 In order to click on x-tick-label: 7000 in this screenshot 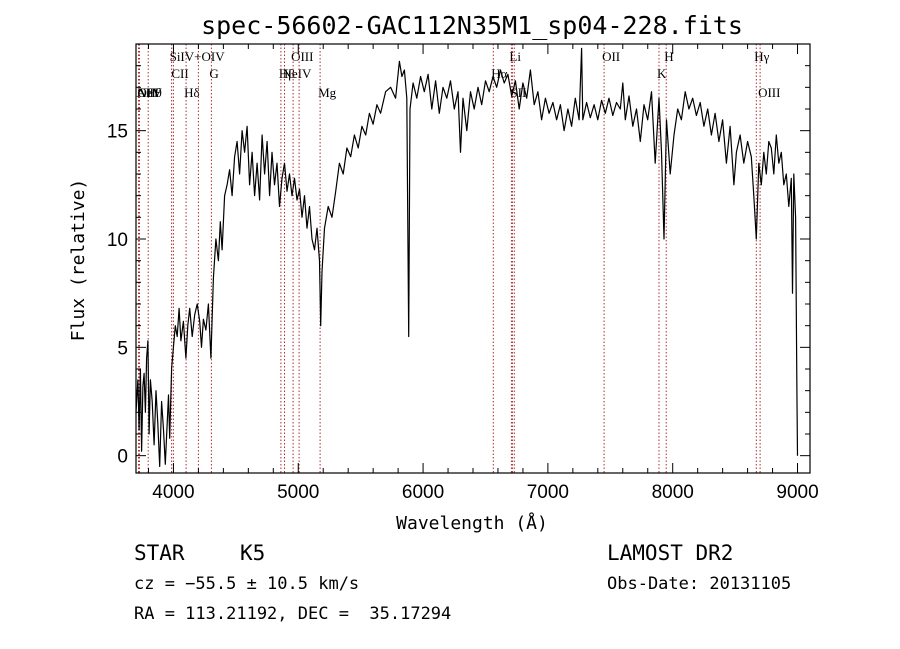, I will do `click(548, 492)`.